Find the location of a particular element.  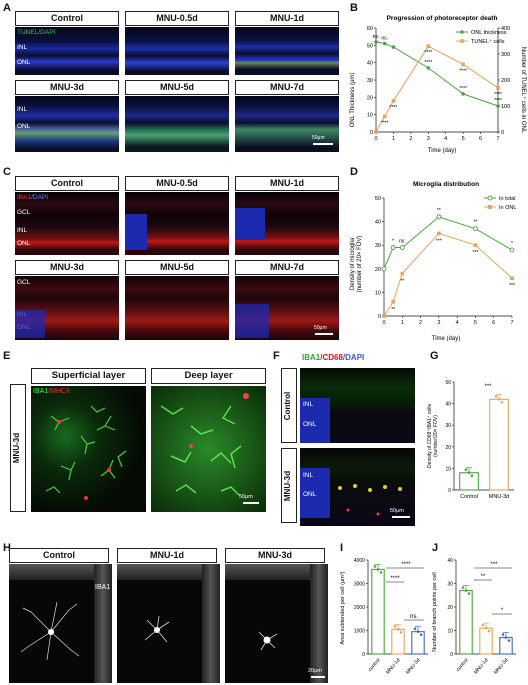

panel-g-ylabel: Density of CD68⁺IBA1⁺ cells is located at coordinates (430, 436).